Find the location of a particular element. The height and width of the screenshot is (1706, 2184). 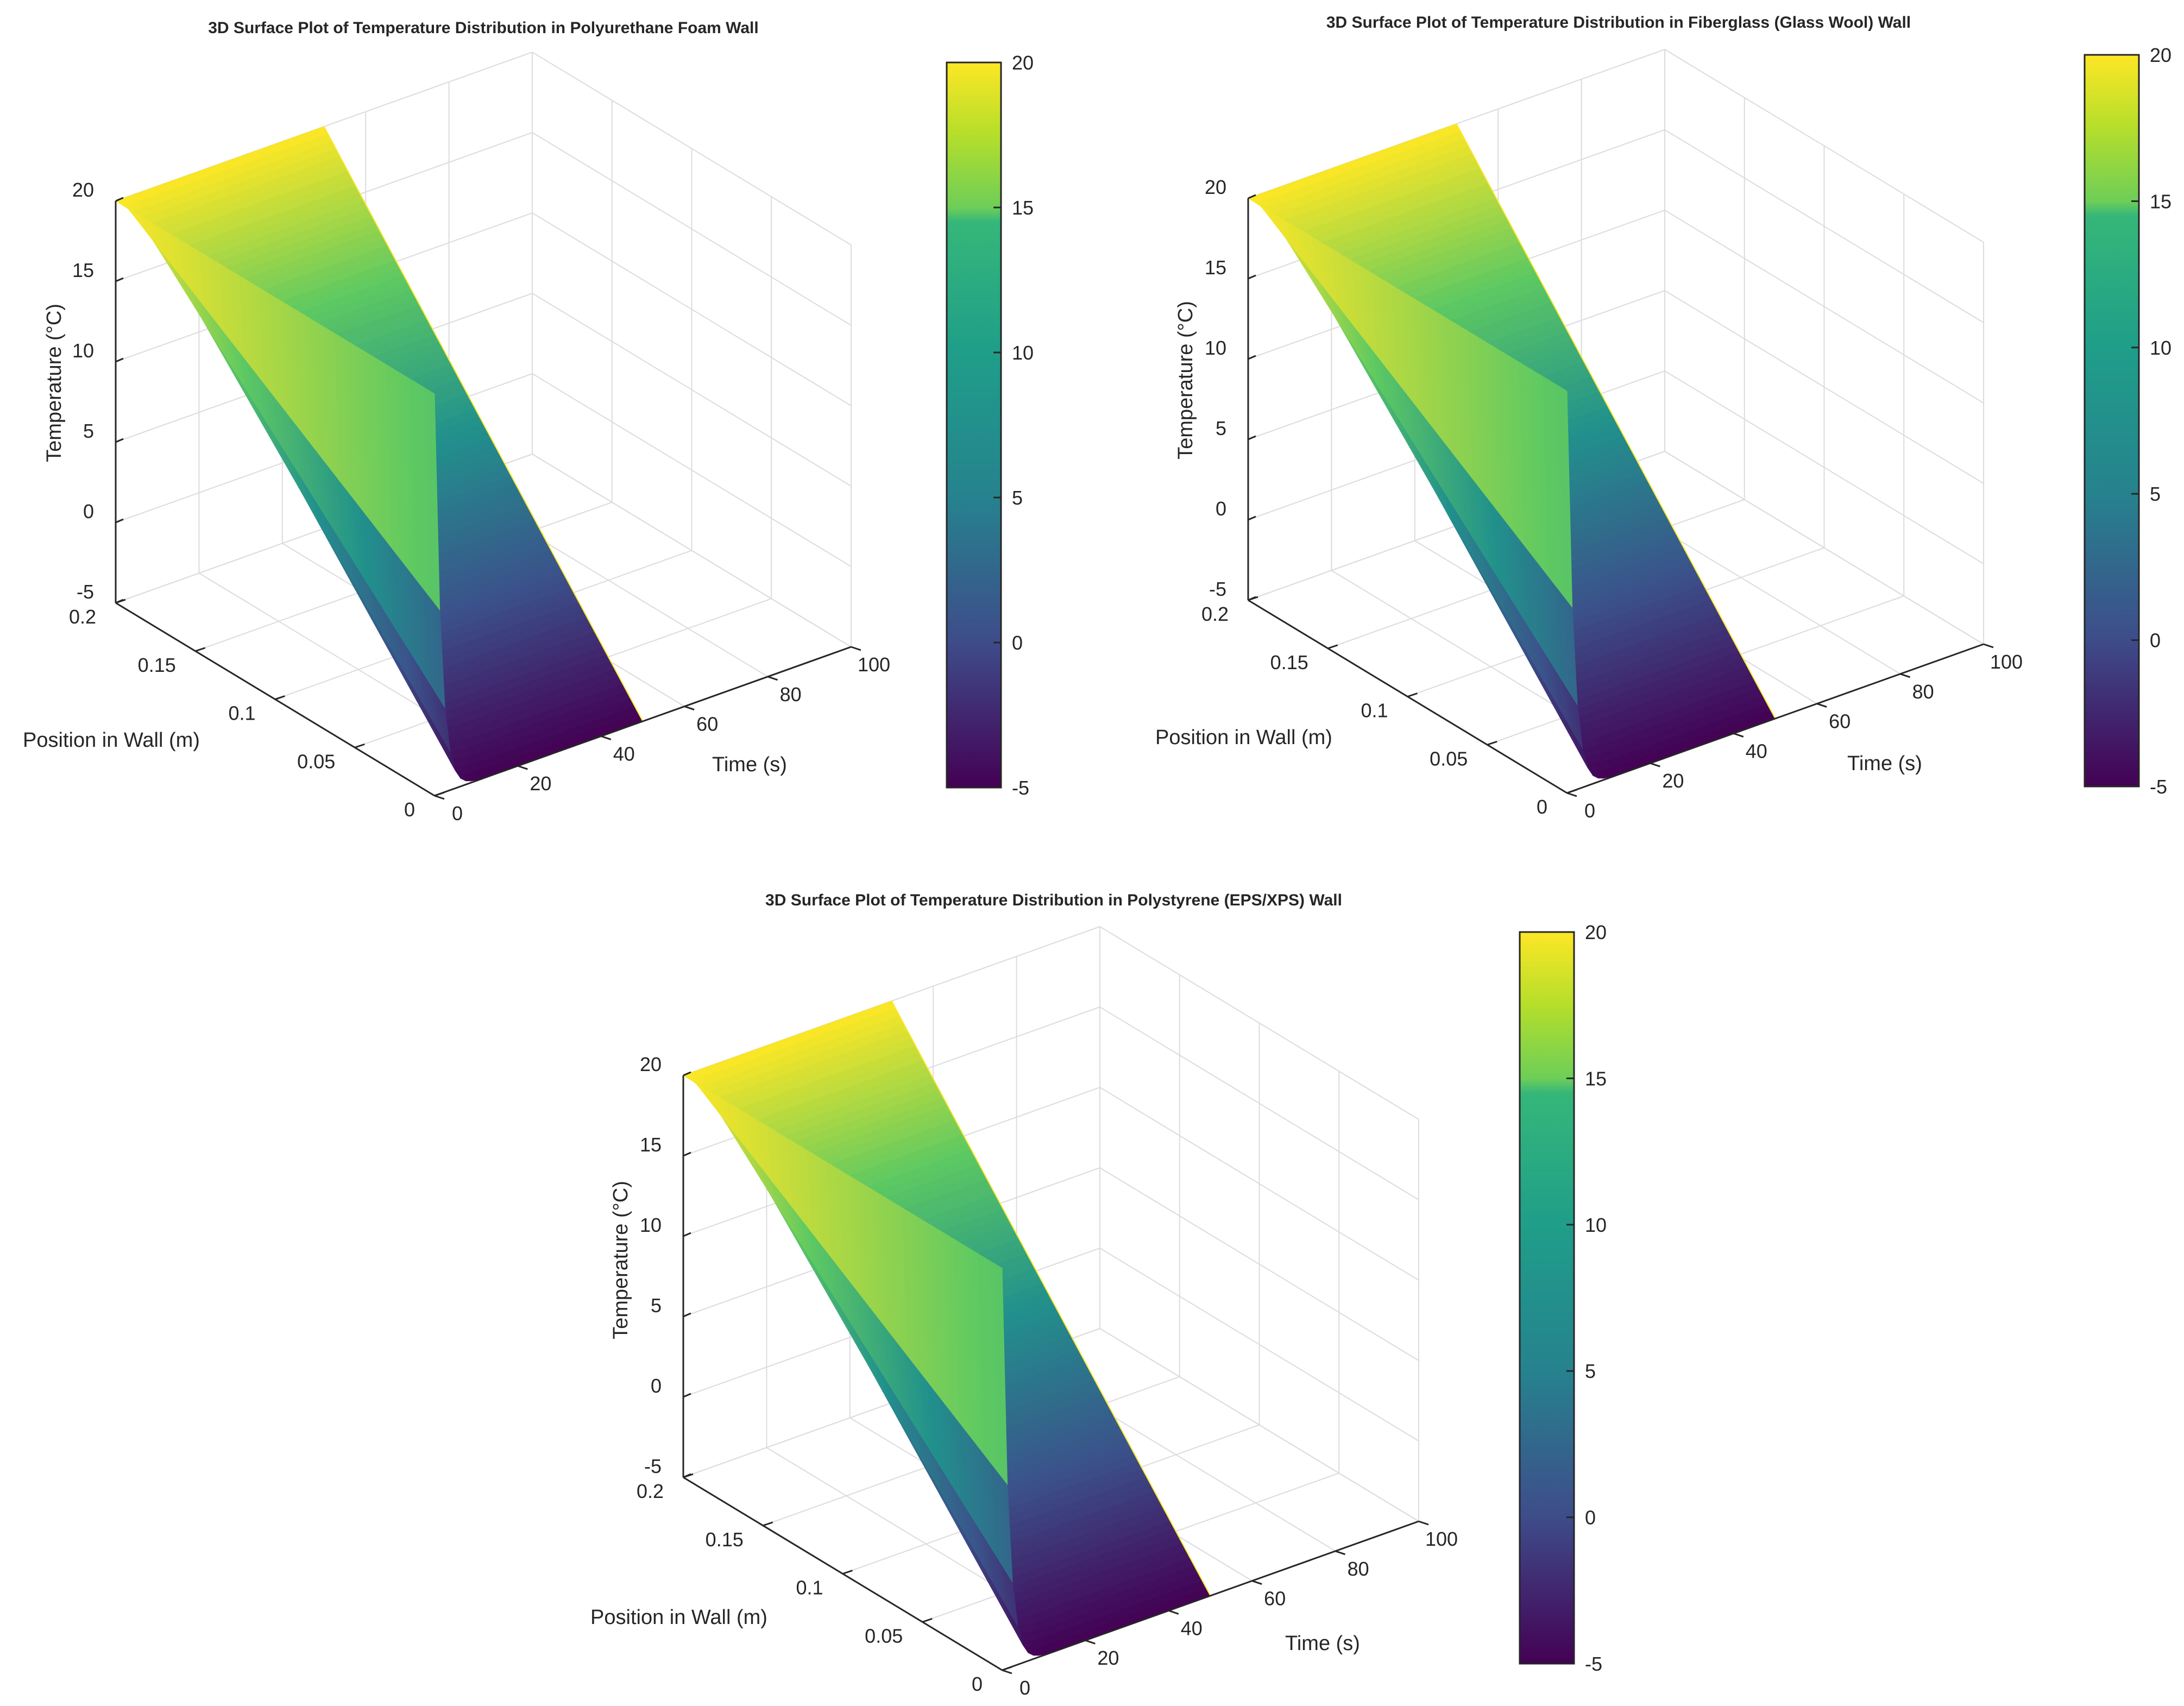

z-axis-label: Temperature (°C) is located at coordinates (54, 383).